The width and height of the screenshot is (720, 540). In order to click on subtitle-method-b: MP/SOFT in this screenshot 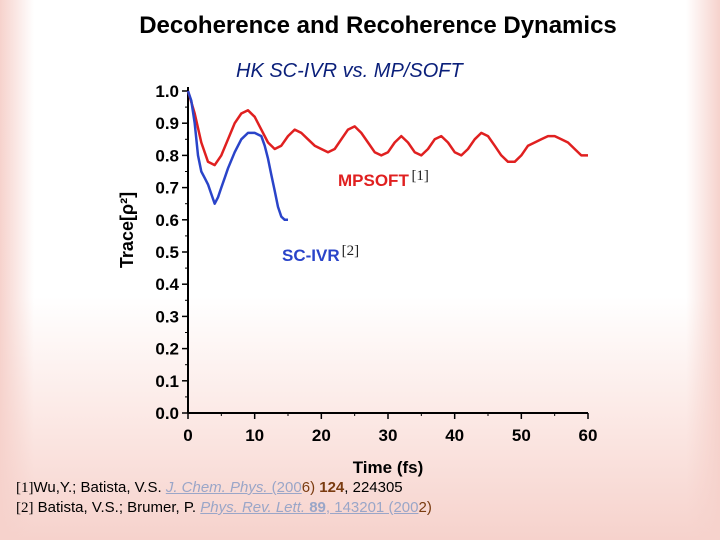, I will do `click(418, 71)`.